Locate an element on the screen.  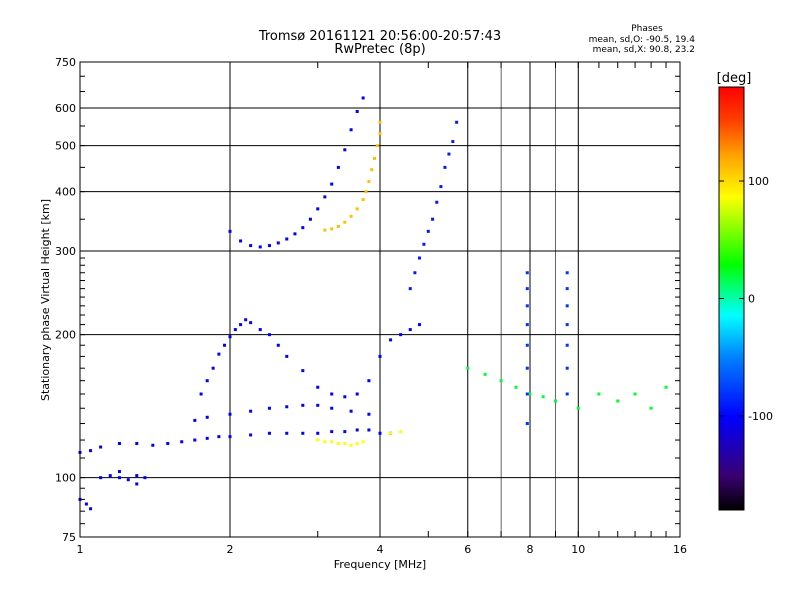
x-tick-label: 16 is located at coordinates (680, 549).